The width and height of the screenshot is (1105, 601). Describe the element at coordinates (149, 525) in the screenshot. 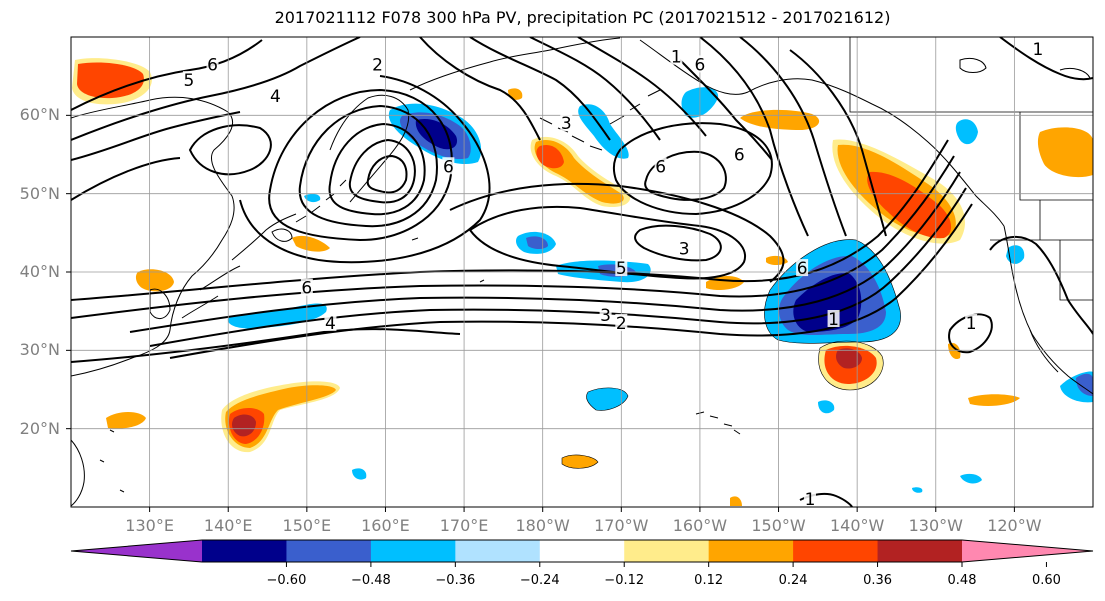

I see `lon-label: 130°E` at that location.